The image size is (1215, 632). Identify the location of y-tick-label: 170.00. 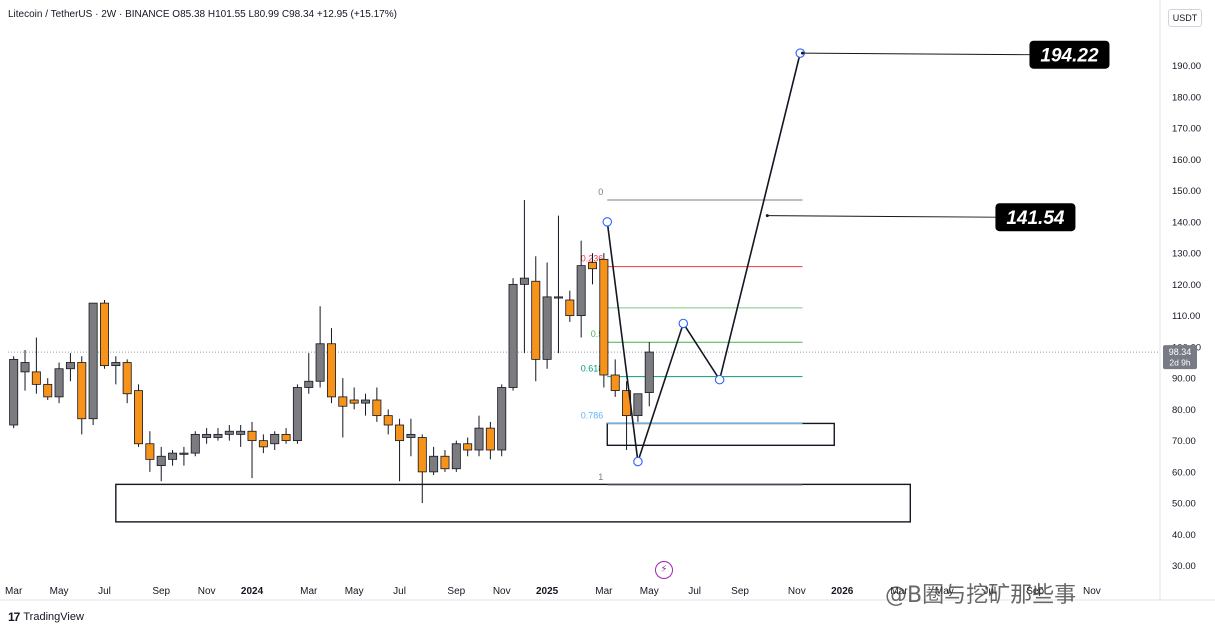
(1186, 129).